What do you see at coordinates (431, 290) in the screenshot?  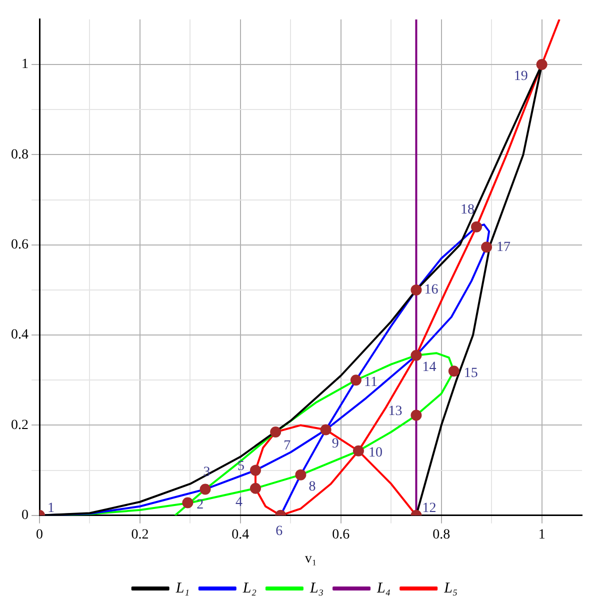 I see `annotation: 16` at bounding box center [431, 290].